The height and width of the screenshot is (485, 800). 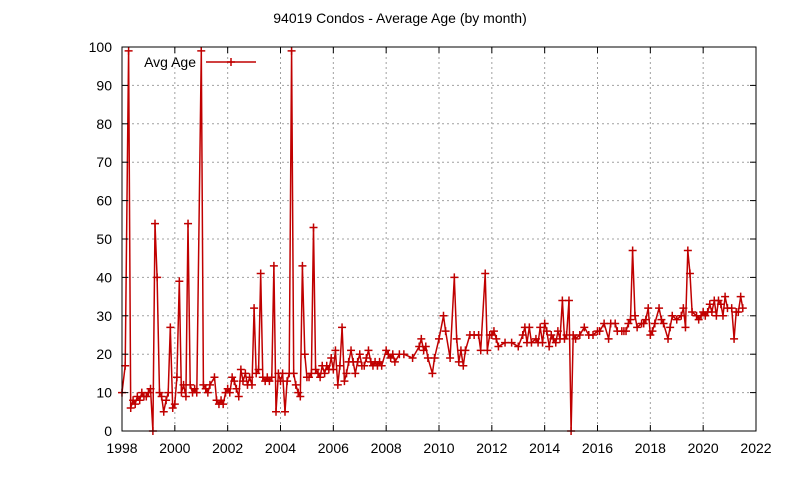 I want to click on legend-label: Avg Age, so click(x=170, y=62).